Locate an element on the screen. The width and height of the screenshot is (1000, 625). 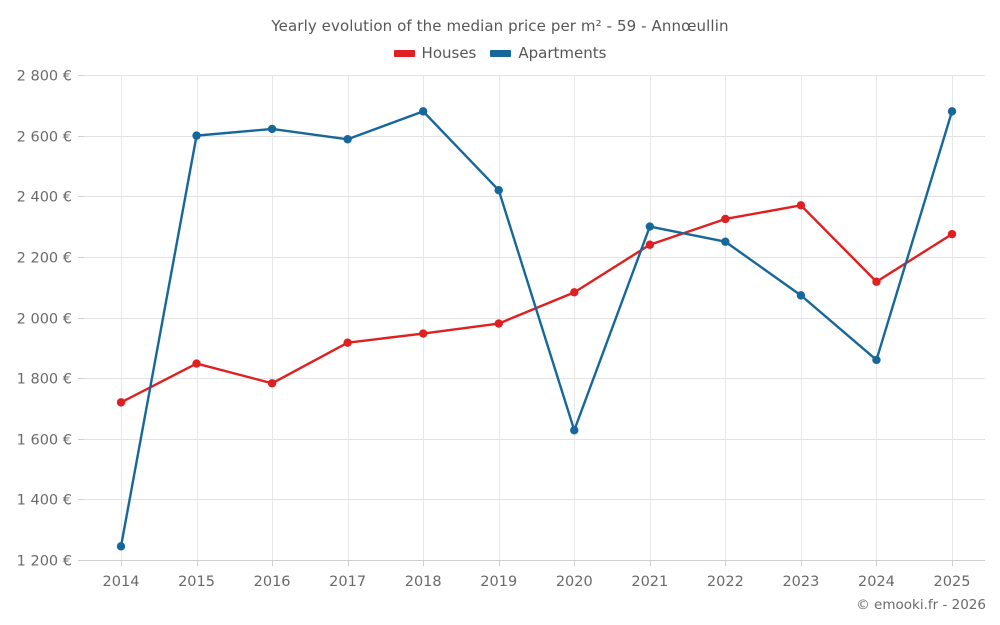
y-axis-tick-label: 1 600 € is located at coordinates (44, 441).